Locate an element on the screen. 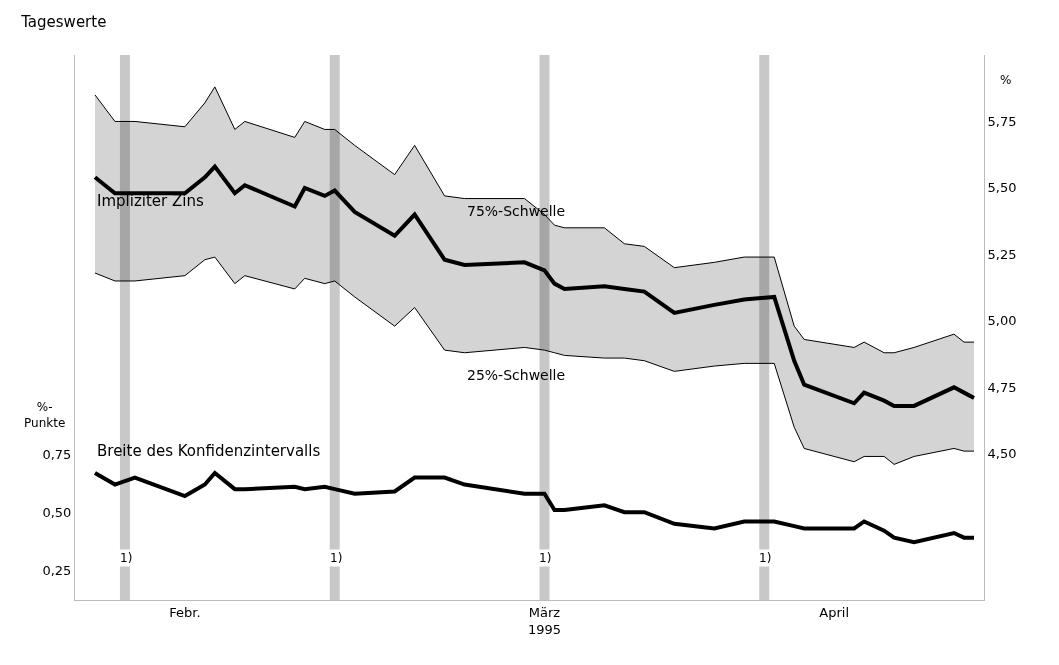 Image resolution: width=1059 pixels, height=665 pixels. y2-tick-label: 5,75 is located at coordinates (1002, 122).